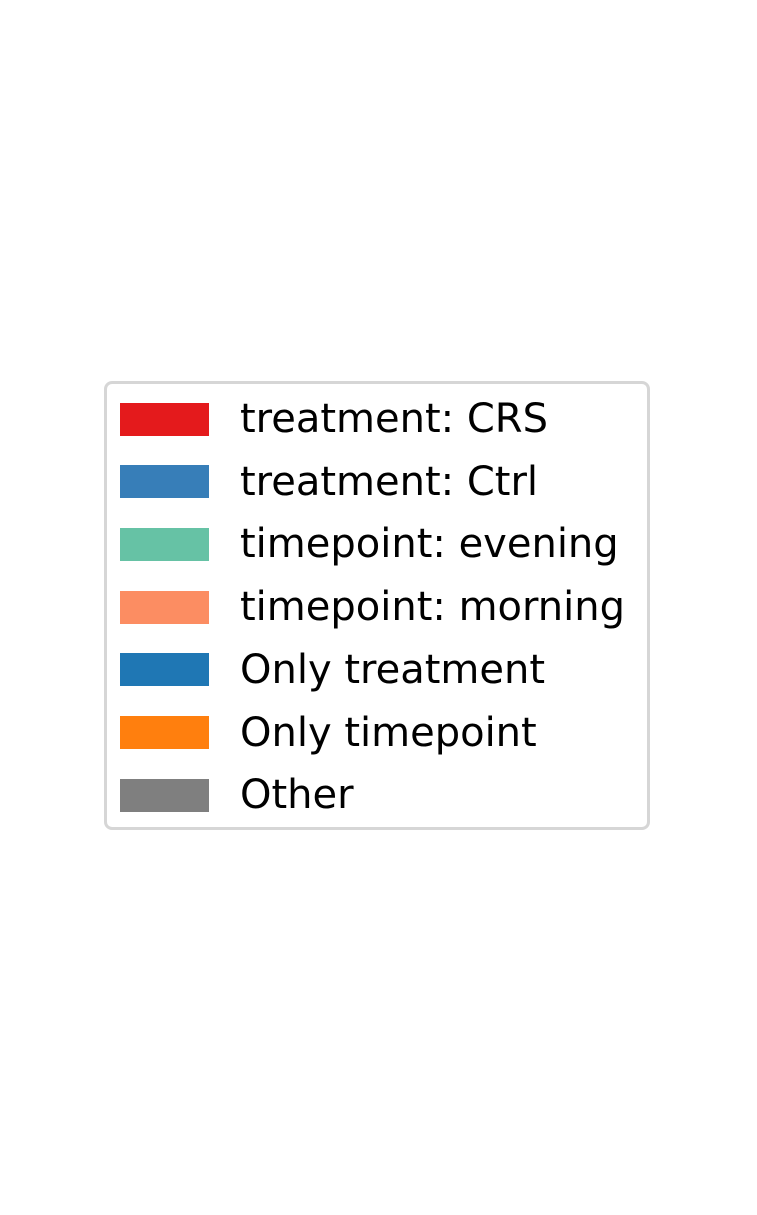 The height and width of the screenshot is (1215, 757). Describe the element at coordinates (389, 481) in the screenshot. I see `legend-label: treatment: Ctrl` at that location.